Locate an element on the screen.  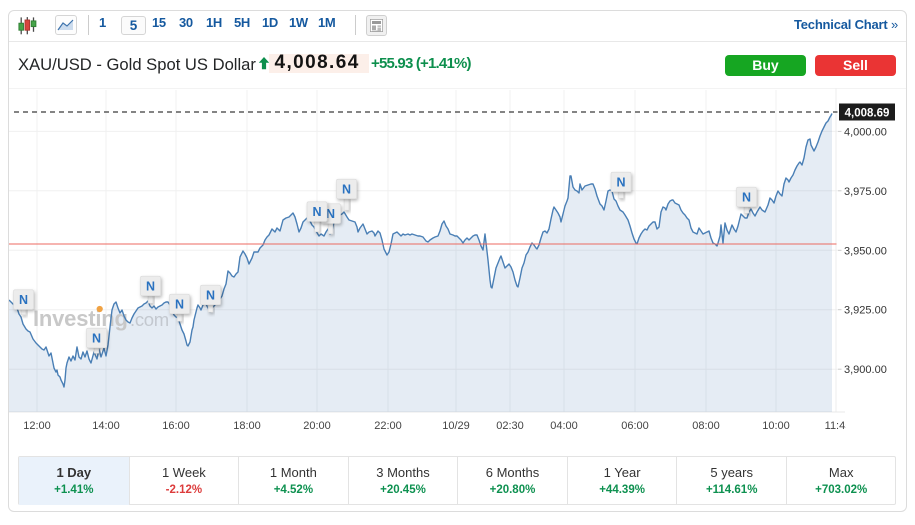
svg-text: 3,925.00 is located at coordinates (865, 311).